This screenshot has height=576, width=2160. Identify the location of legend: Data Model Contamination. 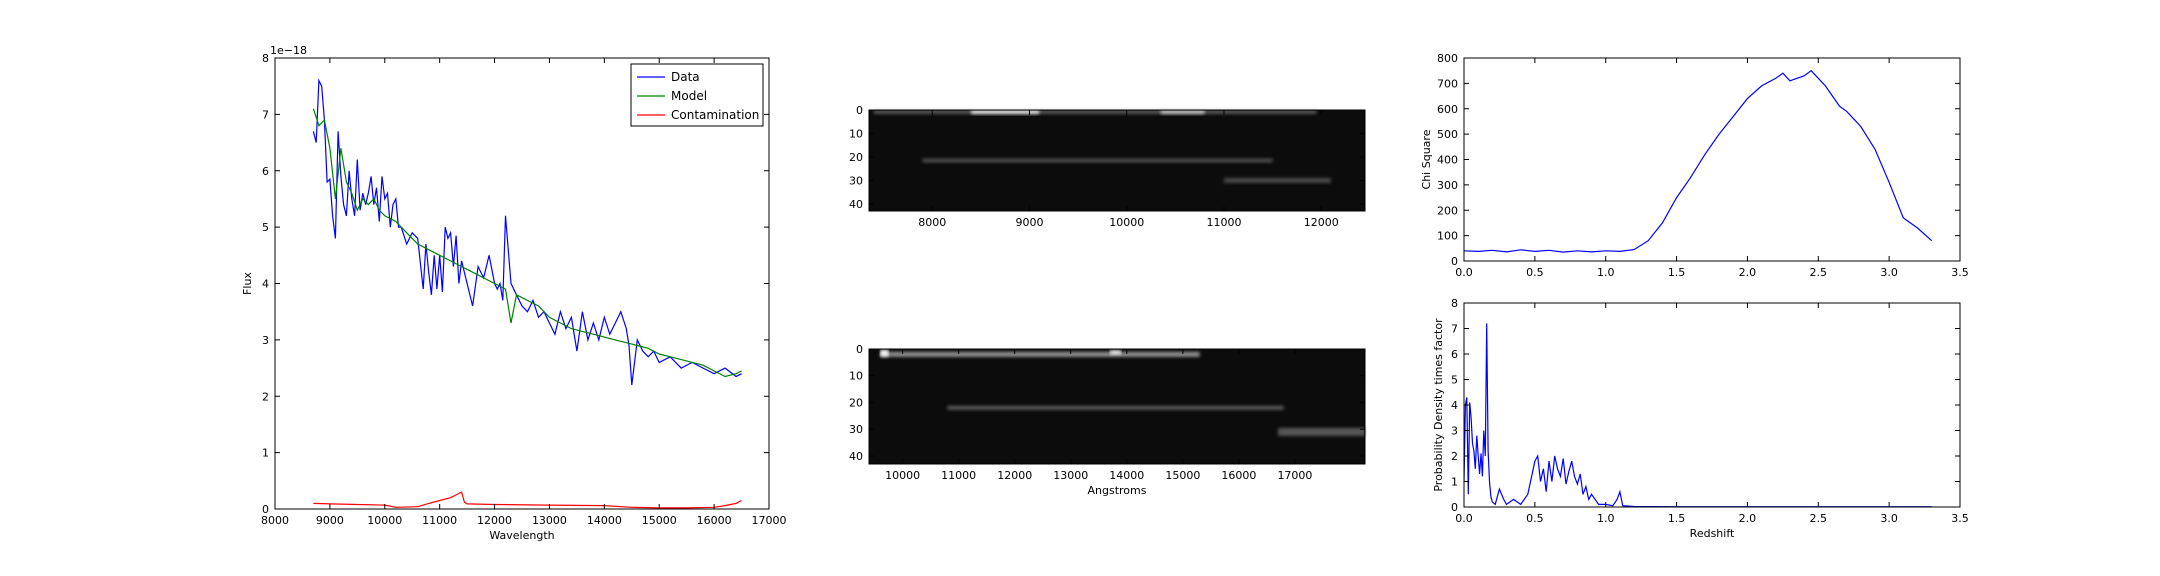
(697, 95).